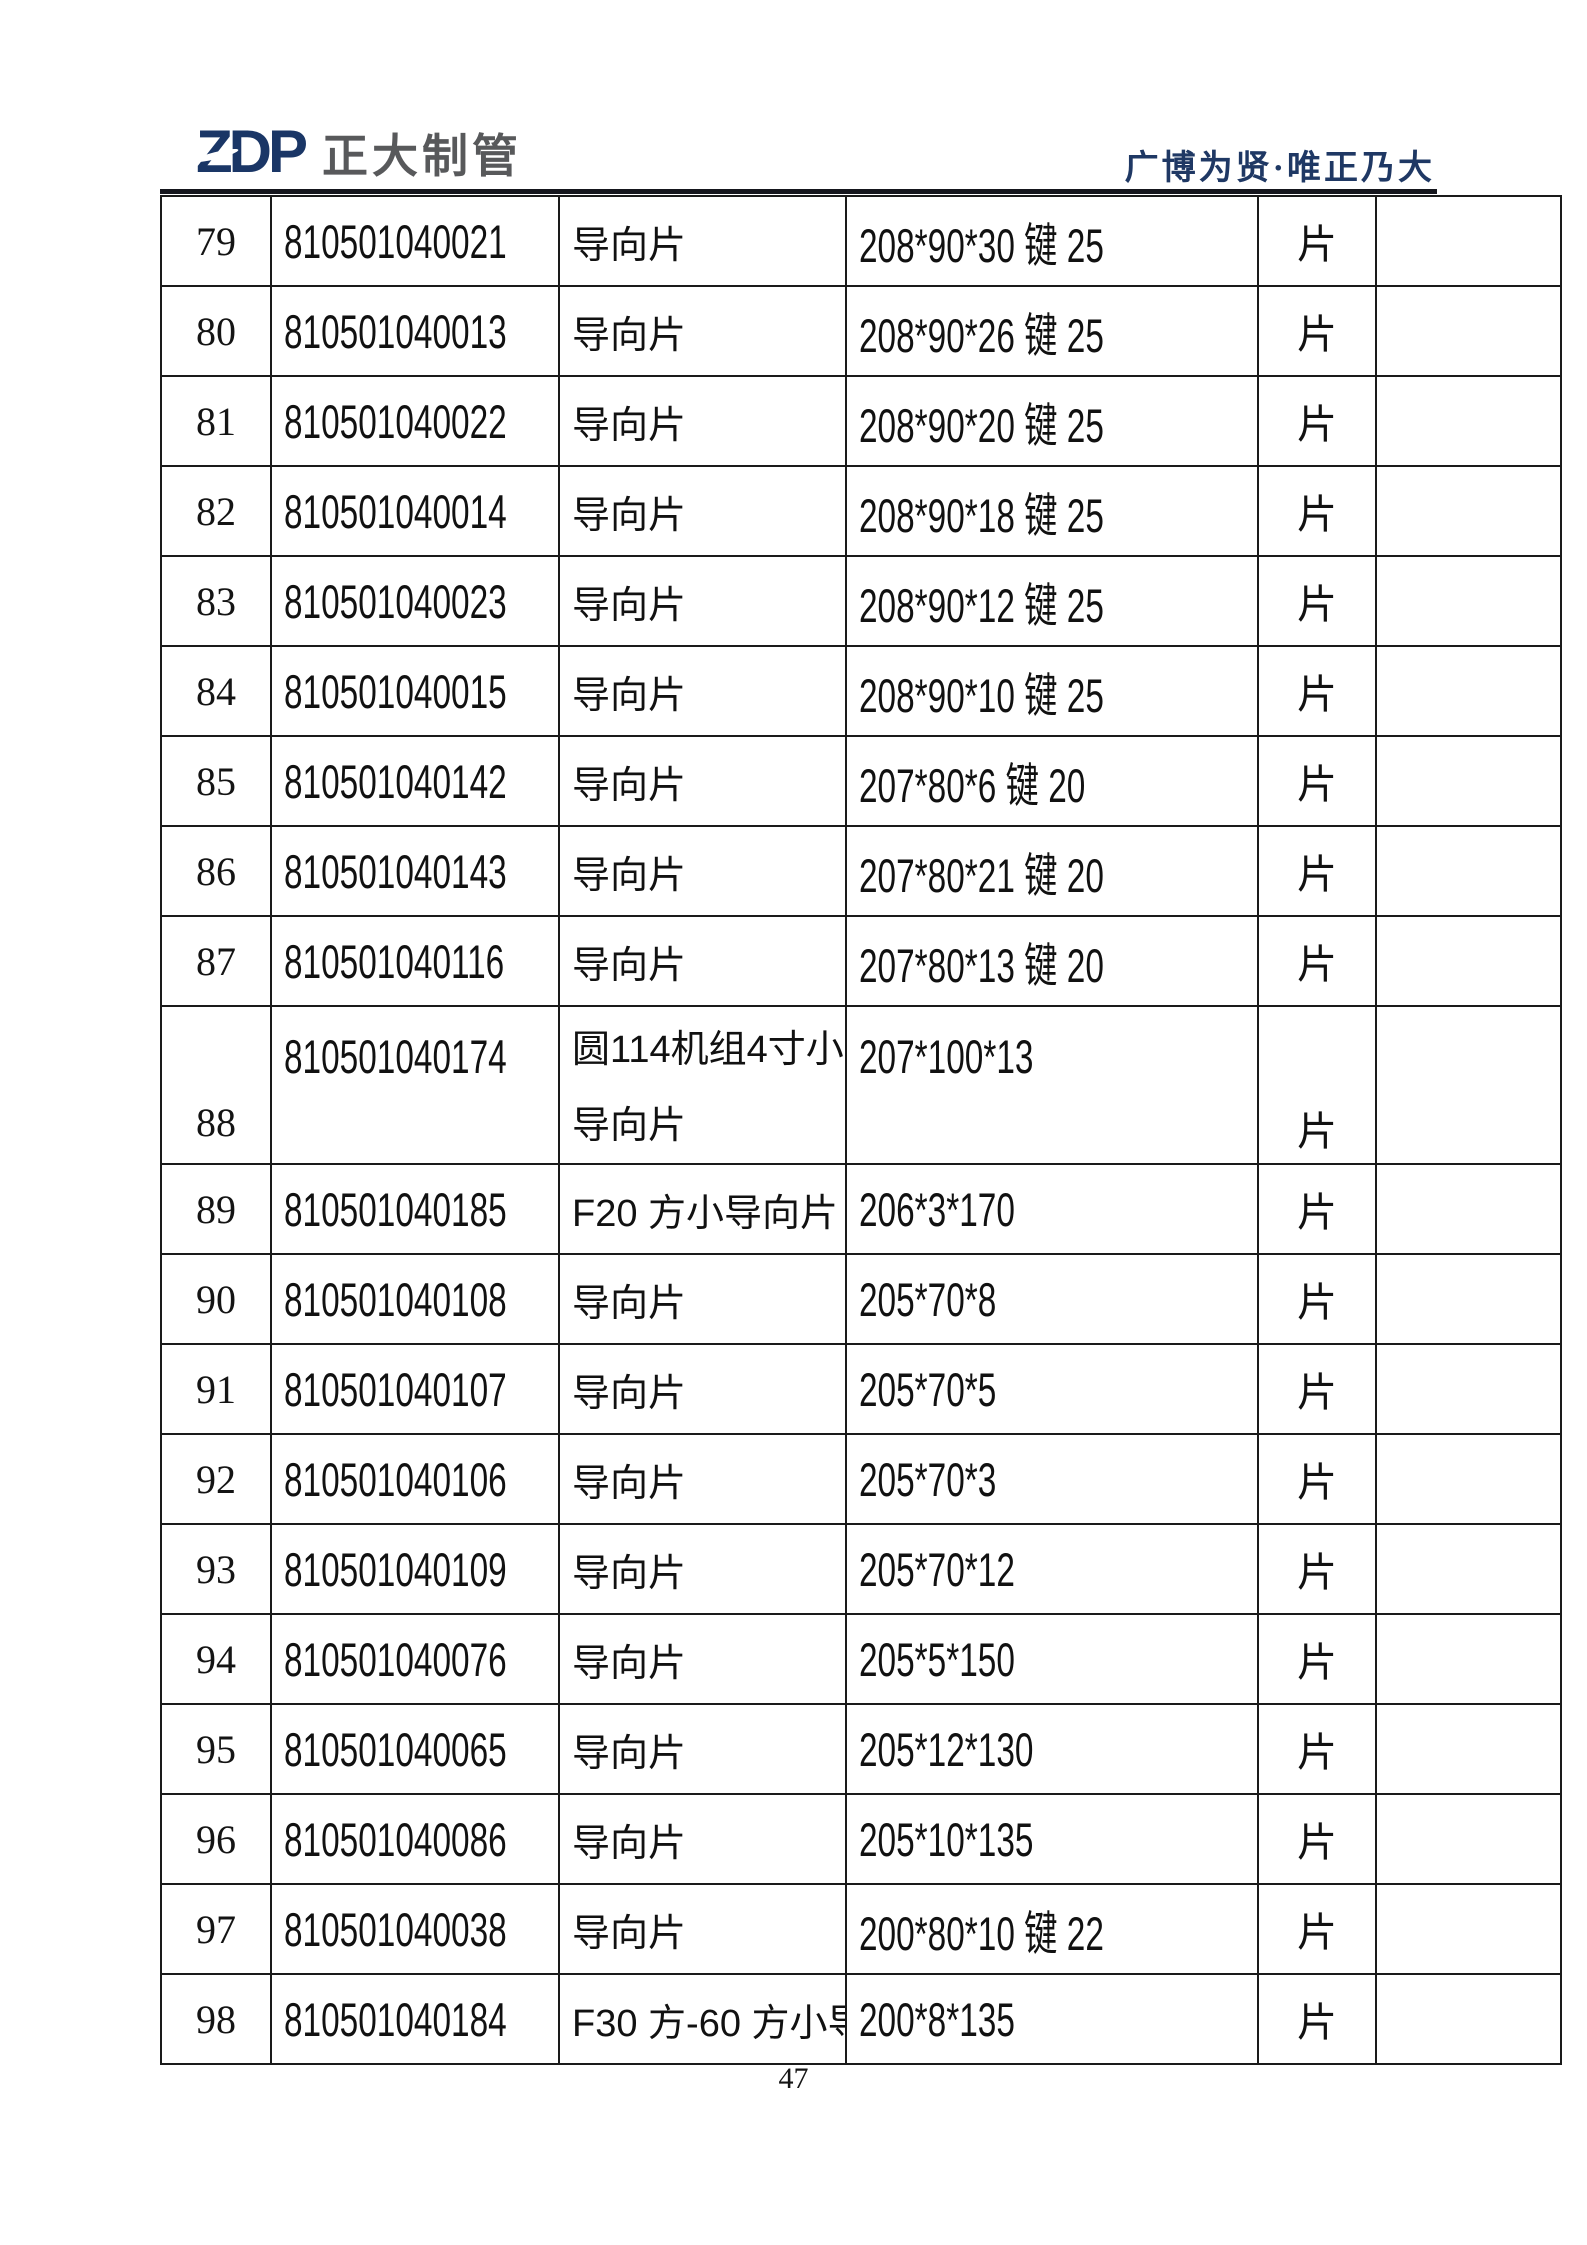 The width and height of the screenshot is (1587, 2245). What do you see at coordinates (702, 1209) in the screenshot?
I see `part-name: F20 方小导向片` at bounding box center [702, 1209].